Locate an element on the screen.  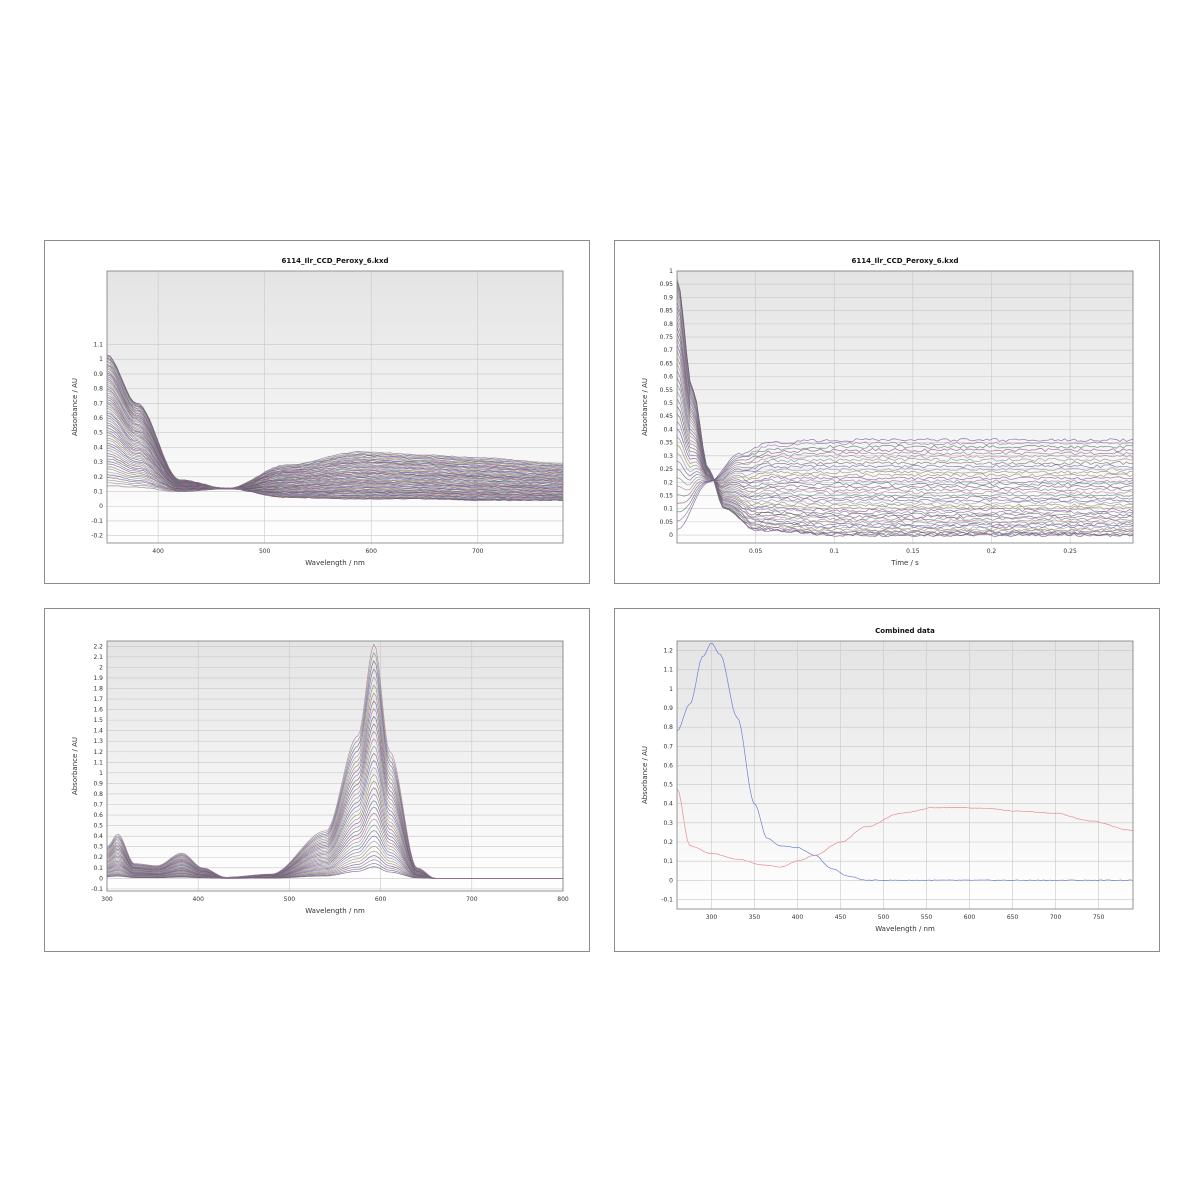
chart-title: 6114_Ilr_CCD_Peroxy_6.kxd is located at coordinates (335, 261).